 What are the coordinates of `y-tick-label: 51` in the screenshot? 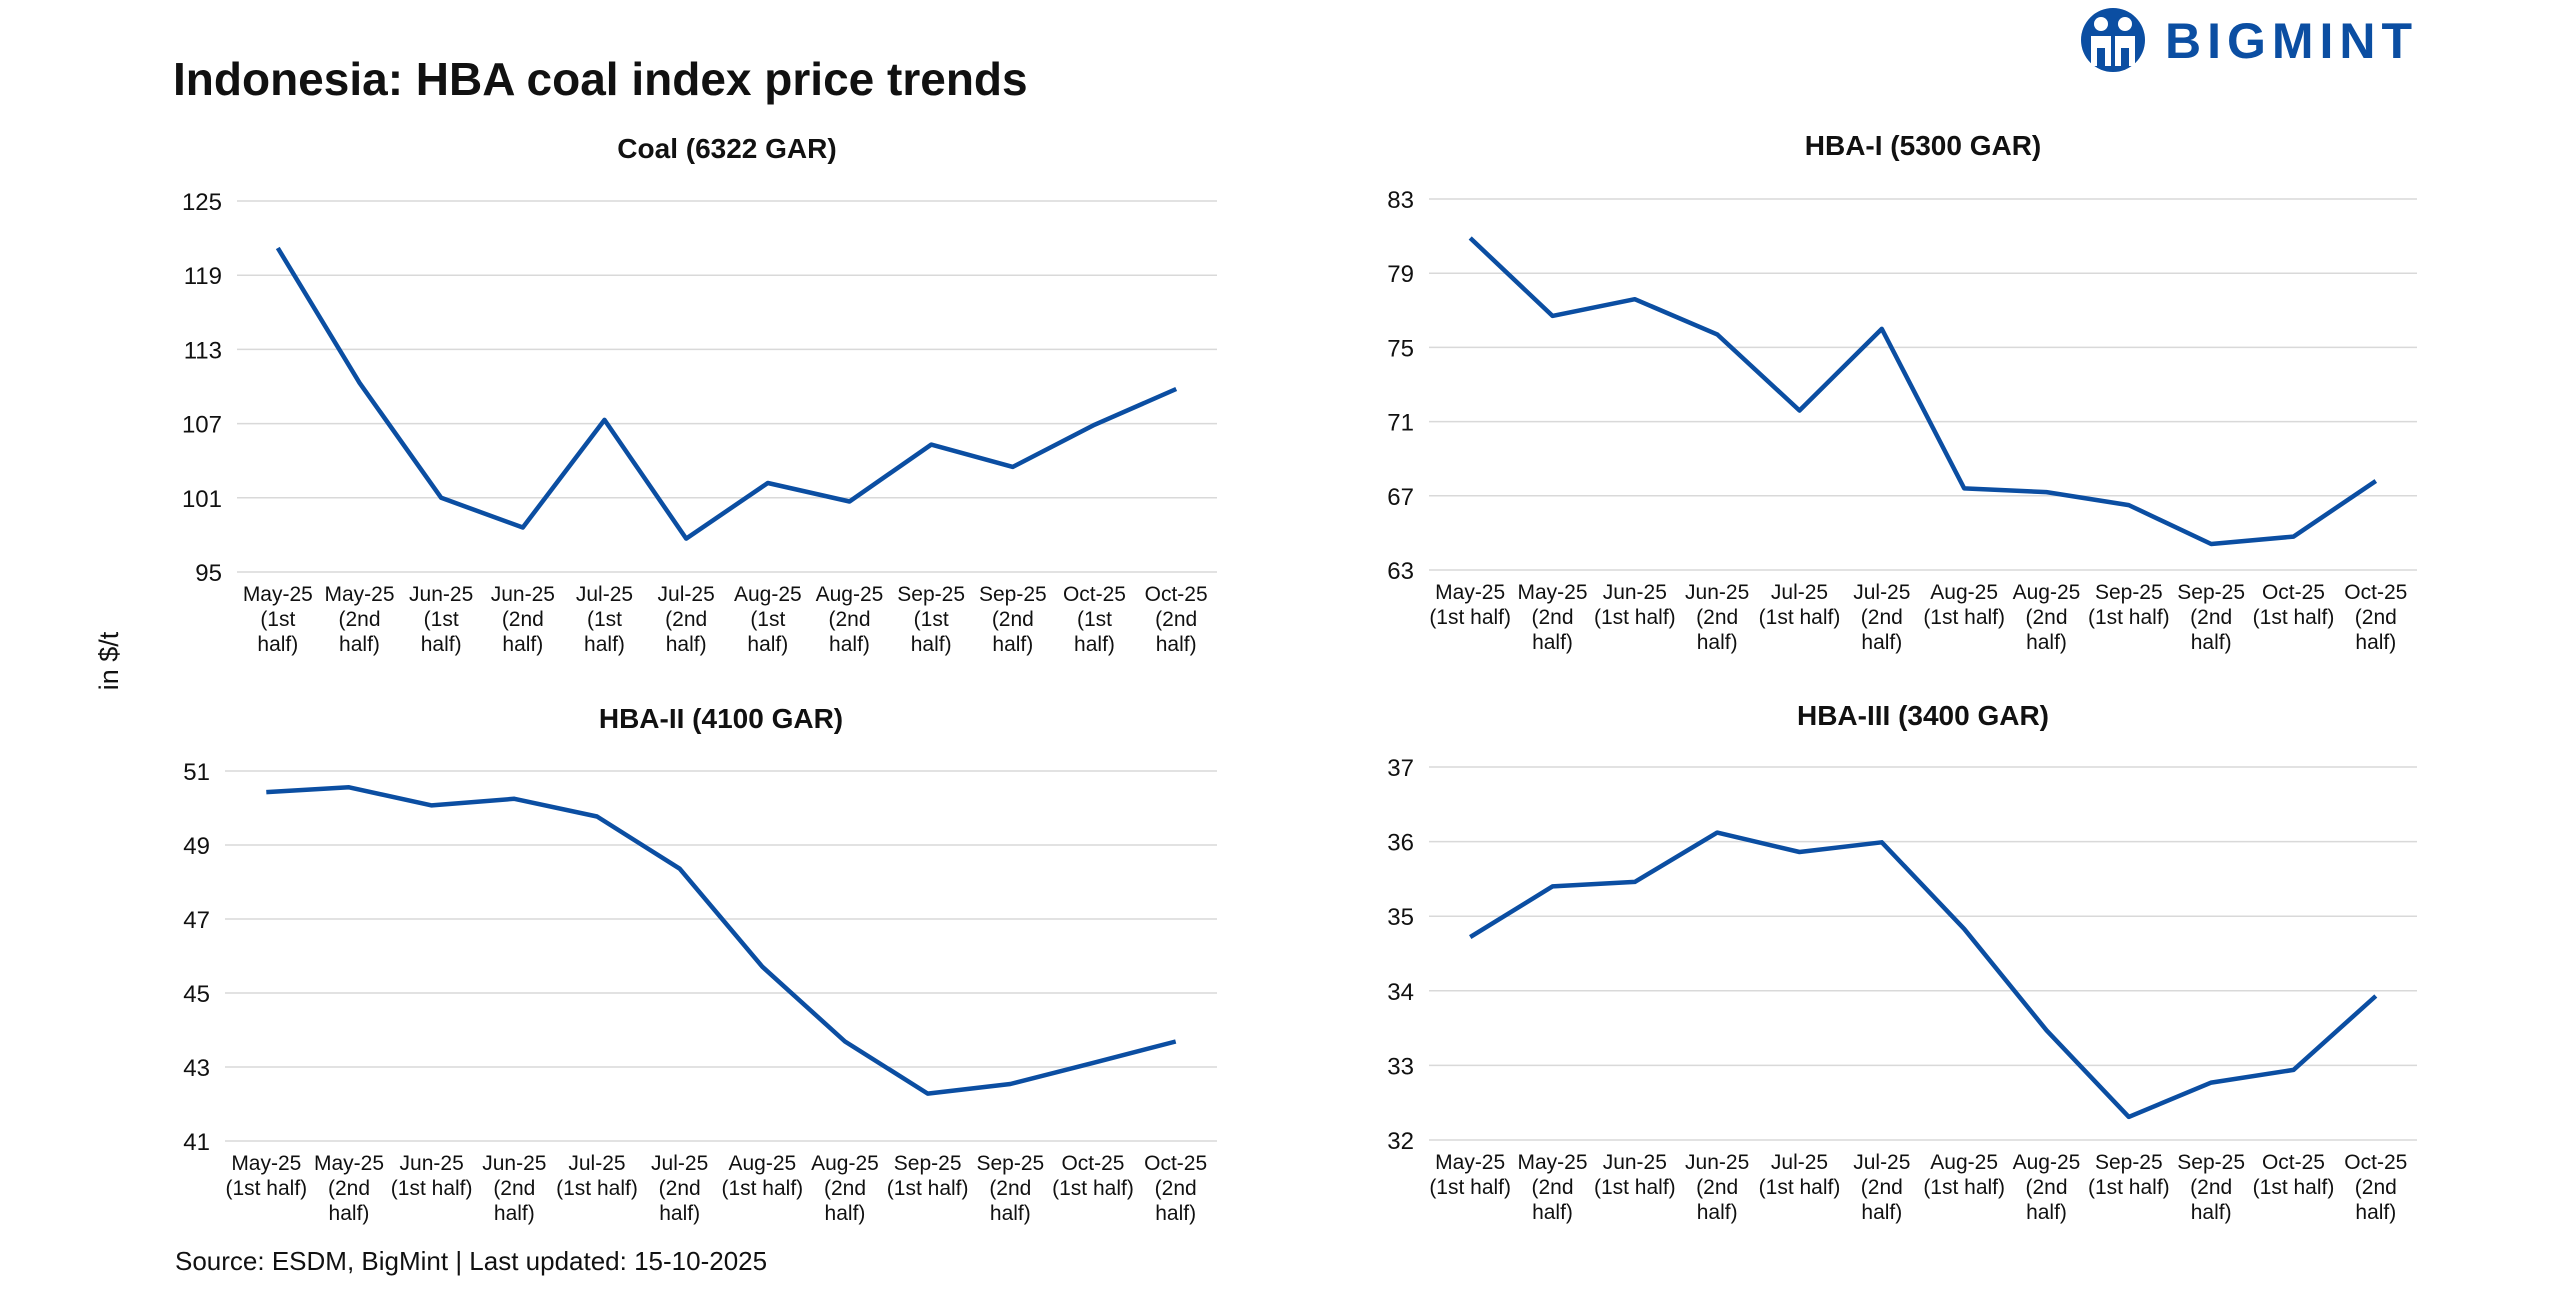 It's located at (196, 772).